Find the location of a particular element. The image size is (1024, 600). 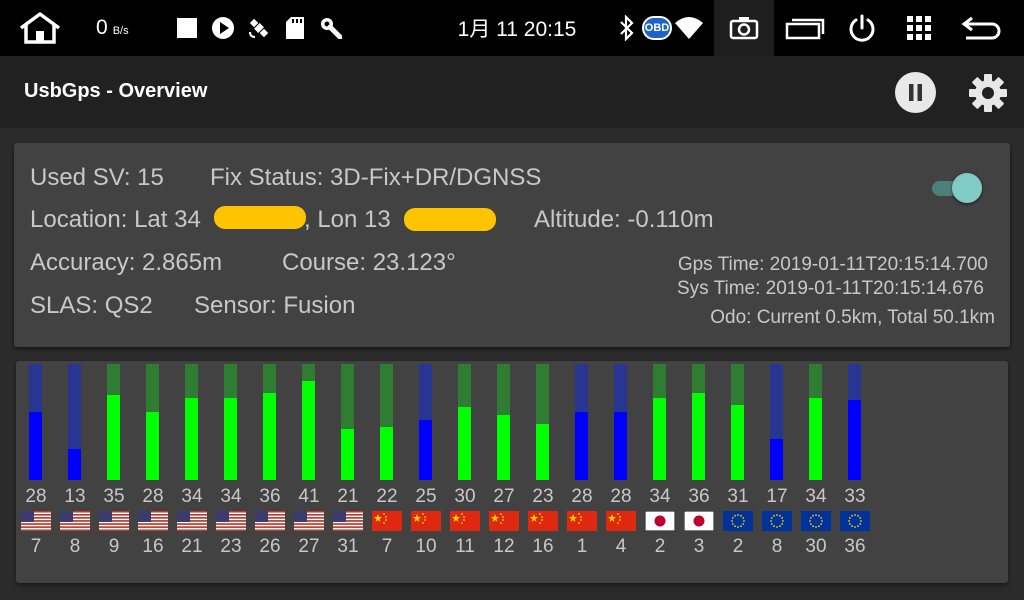

wrench-icon is located at coordinates (331, 28).